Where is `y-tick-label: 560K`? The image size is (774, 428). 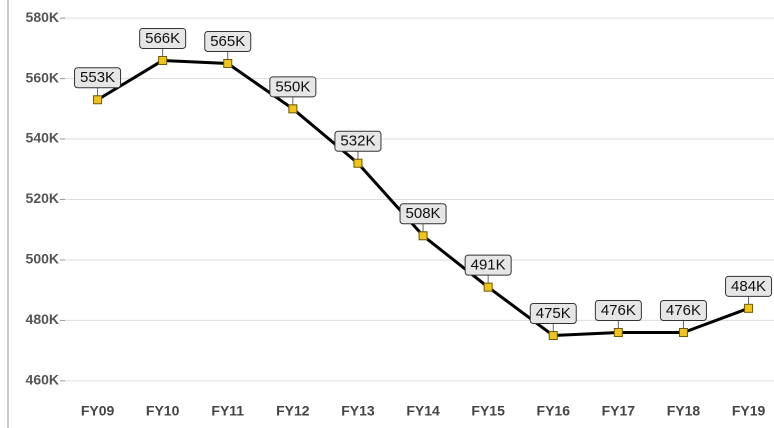 y-tick-label: 560K is located at coordinates (42, 77).